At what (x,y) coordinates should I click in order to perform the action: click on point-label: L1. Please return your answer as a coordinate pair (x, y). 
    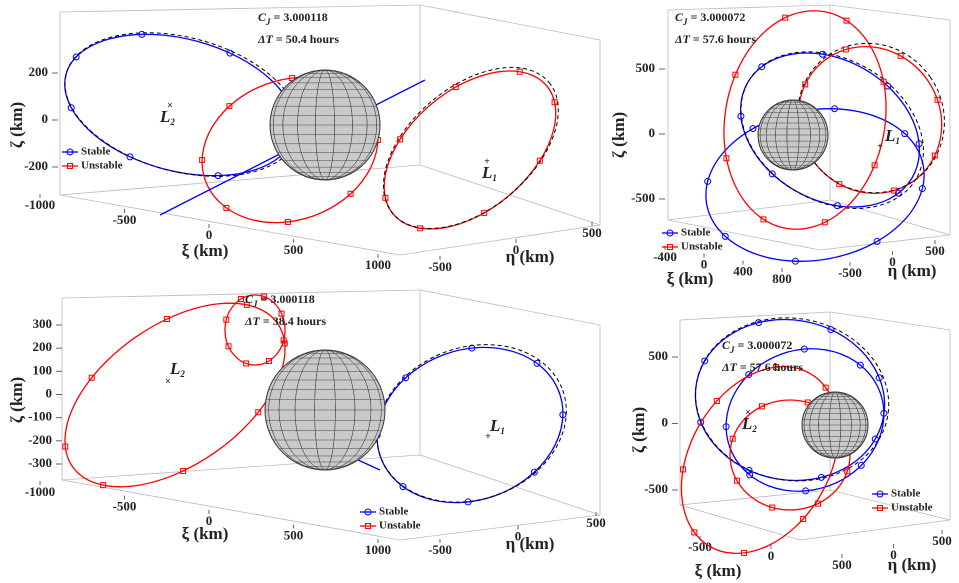
    Looking at the image, I should click on (489, 173).